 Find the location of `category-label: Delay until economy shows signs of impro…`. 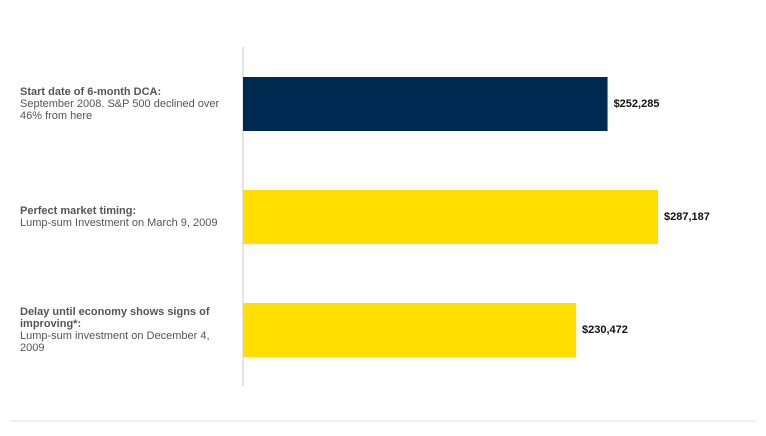

category-label: Delay until economy shows signs of impro… is located at coordinates (127, 330).